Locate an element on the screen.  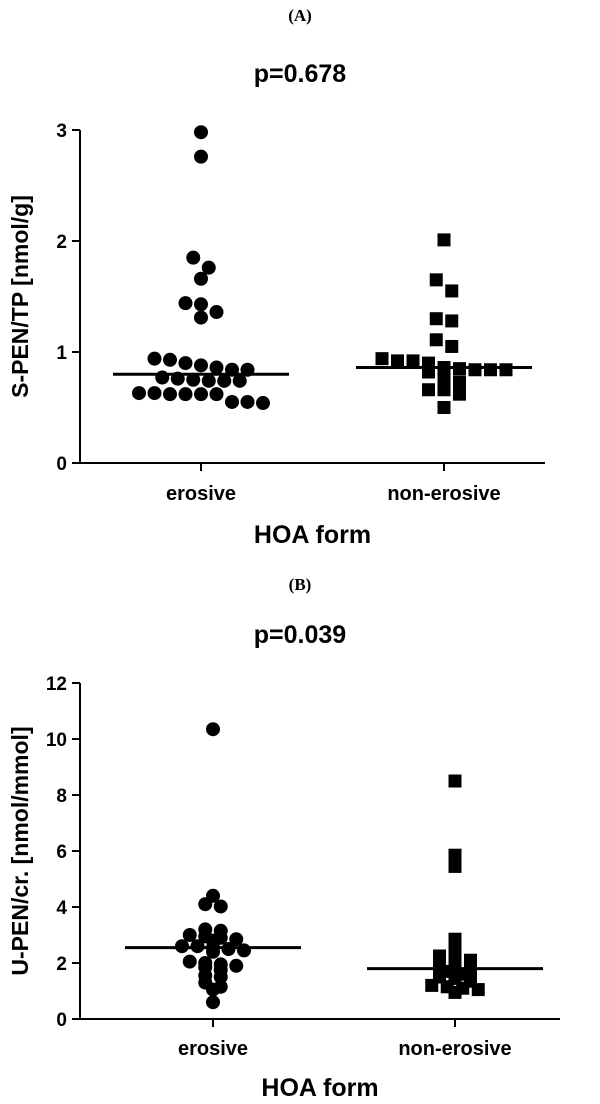
panel-b-label: (B) is located at coordinates (300, 584).